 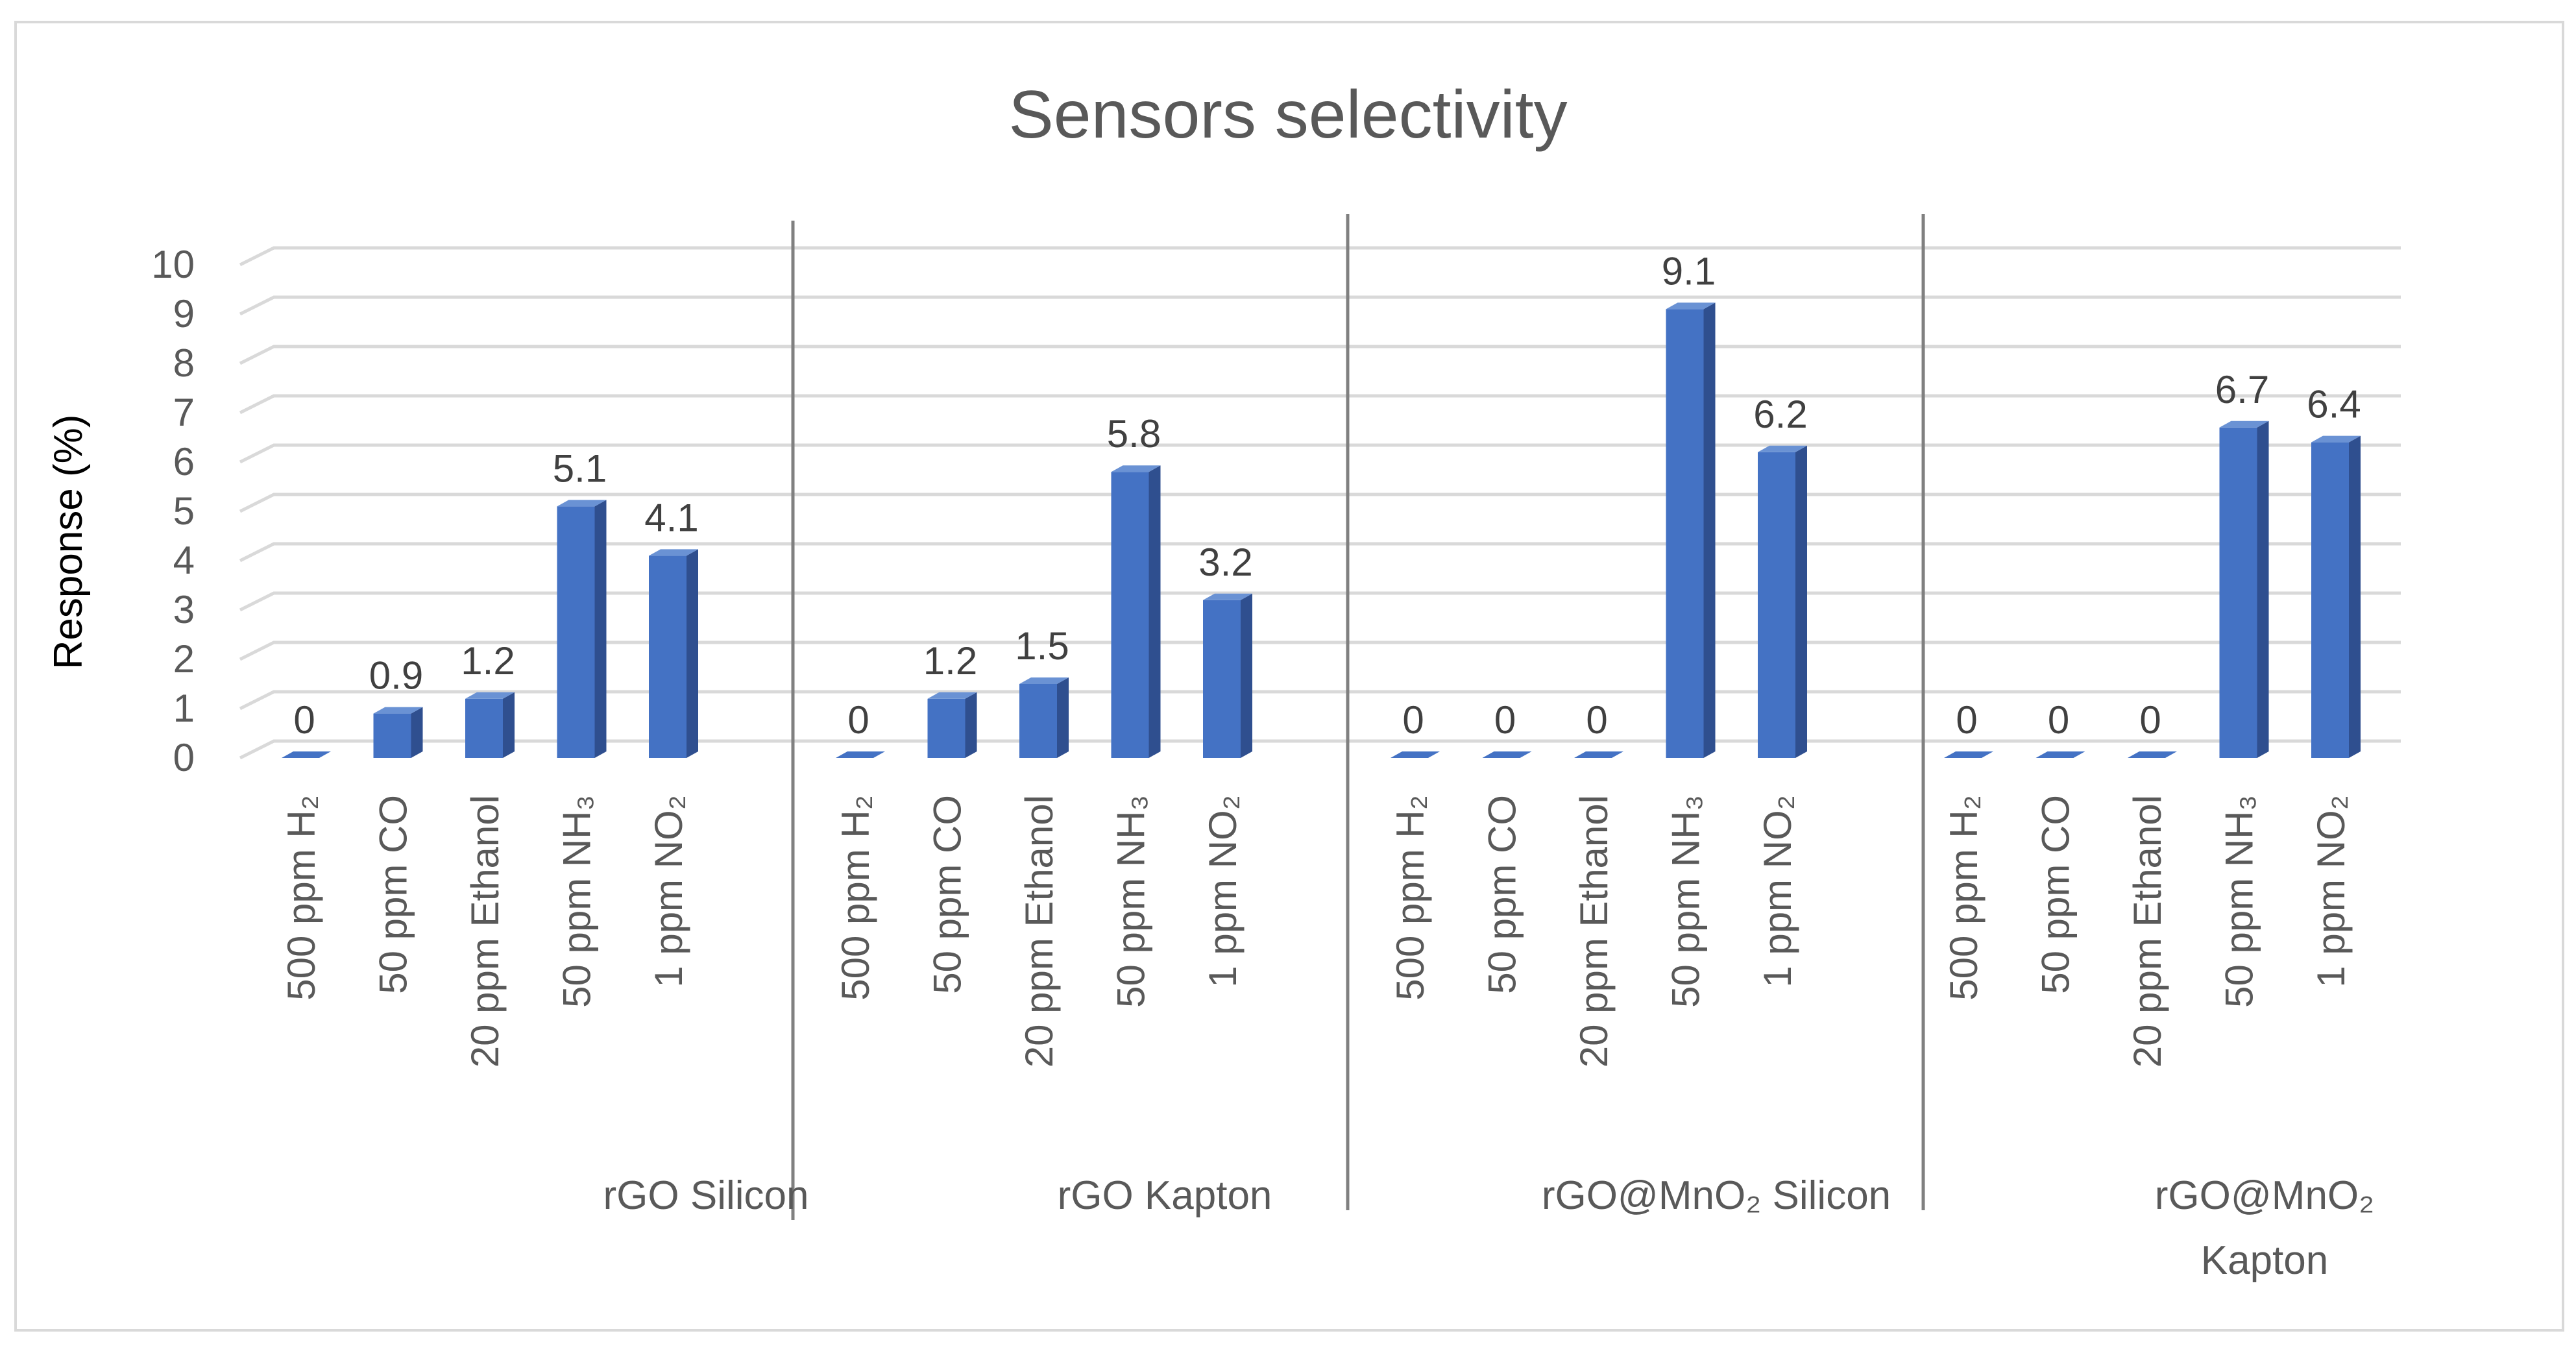 What do you see at coordinates (184, 511) in the screenshot?
I see `y-tick-label: 5` at bounding box center [184, 511].